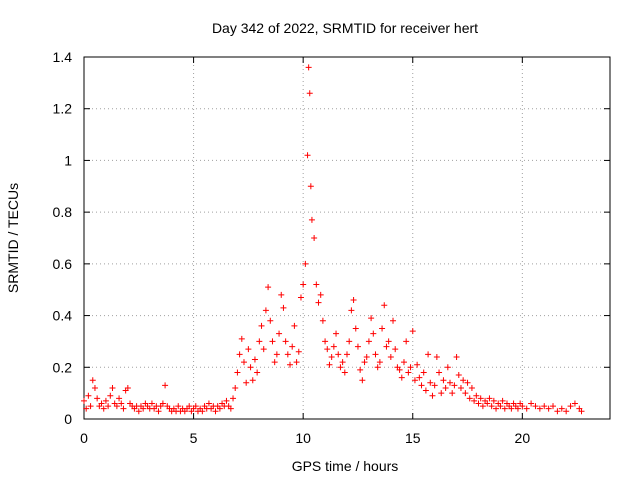 This screenshot has height=480, width=640. What do you see at coordinates (68, 419) in the screenshot?
I see `y-tick-label: 0` at bounding box center [68, 419].